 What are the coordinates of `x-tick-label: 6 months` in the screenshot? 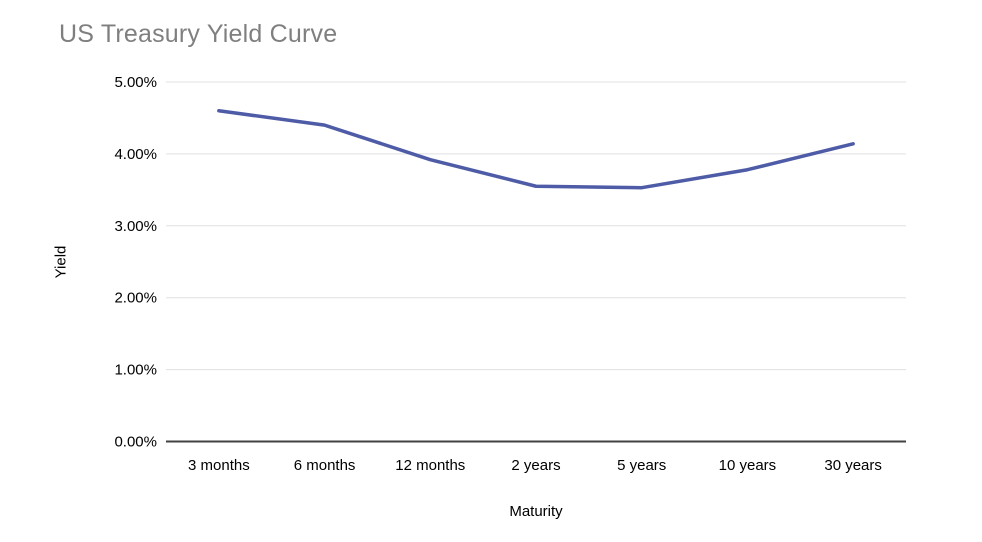 It's located at (325, 465).